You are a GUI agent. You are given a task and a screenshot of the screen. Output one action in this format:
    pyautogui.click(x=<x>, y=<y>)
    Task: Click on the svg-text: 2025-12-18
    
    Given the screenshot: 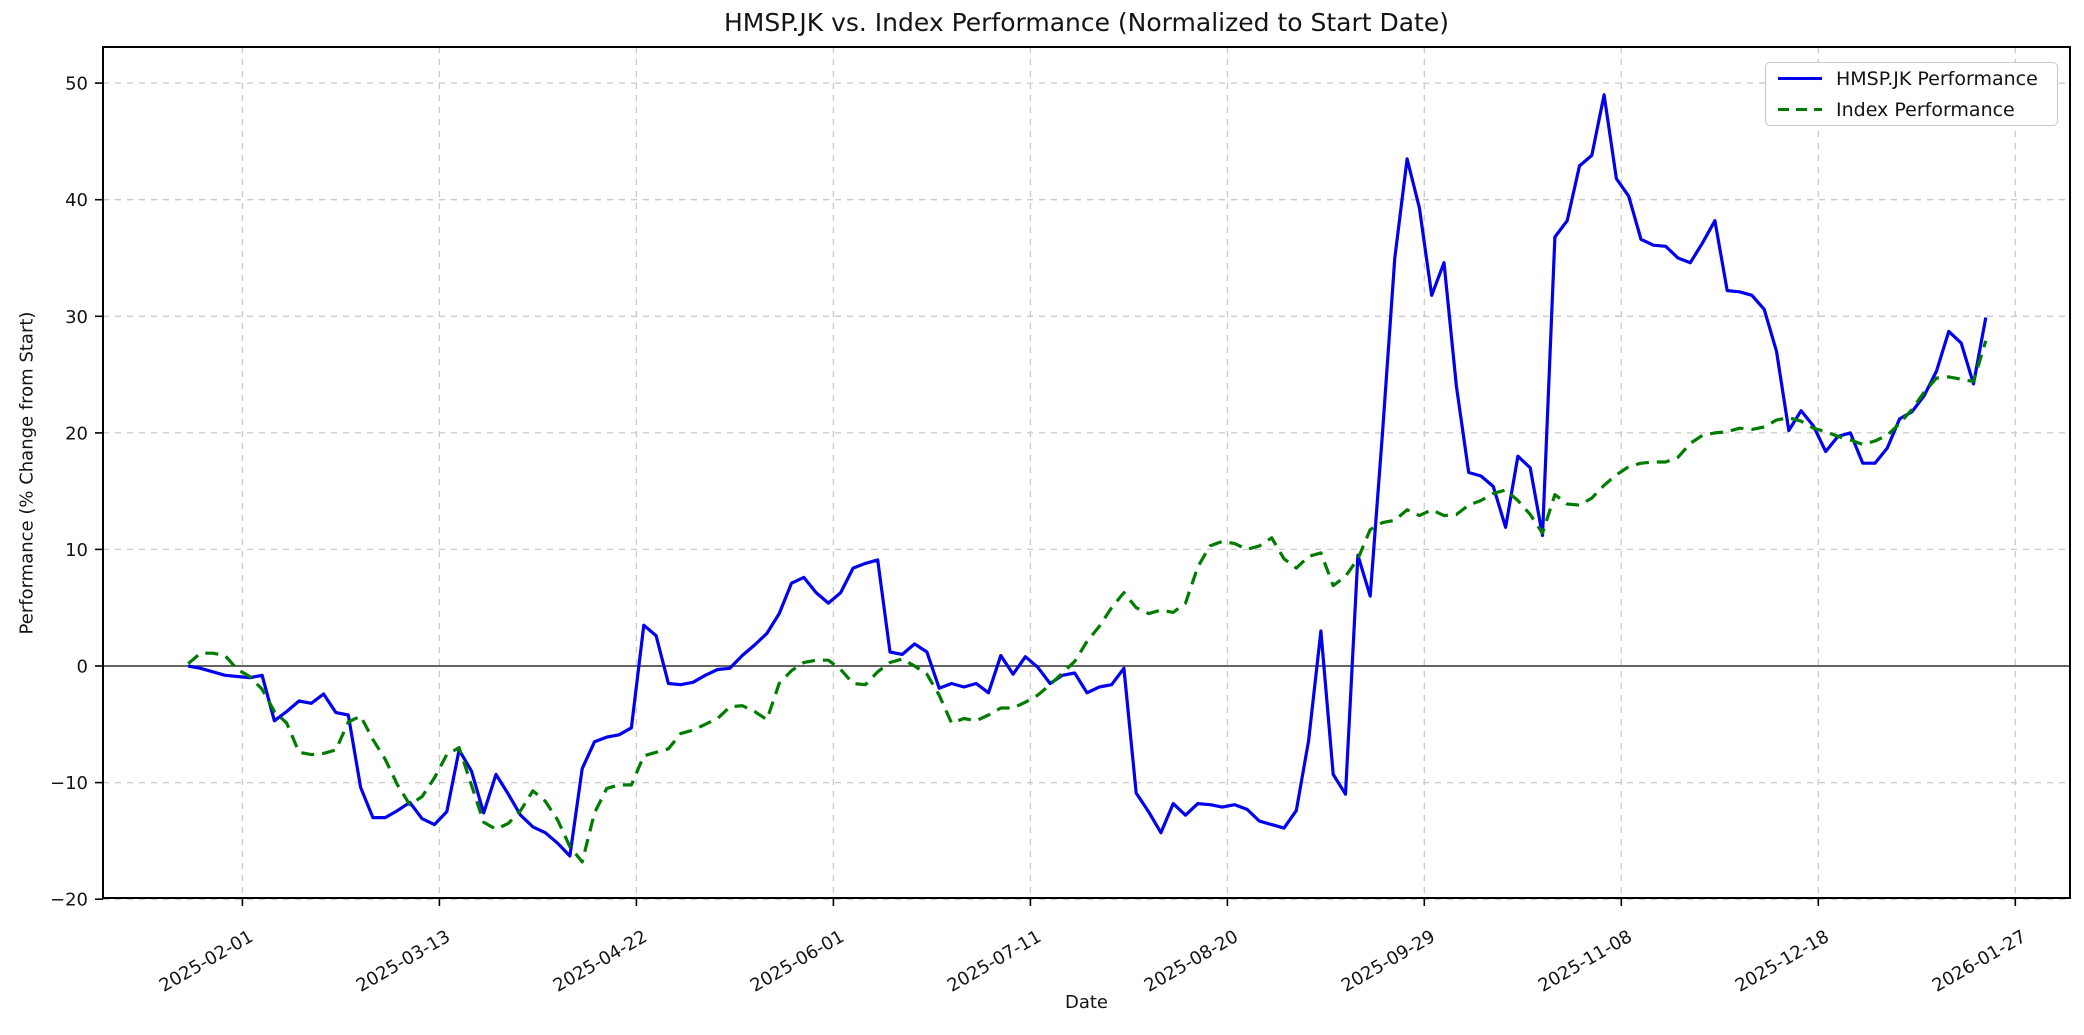 What is the action you would take?
    pyautogui.click(x=1782, y=961)
    